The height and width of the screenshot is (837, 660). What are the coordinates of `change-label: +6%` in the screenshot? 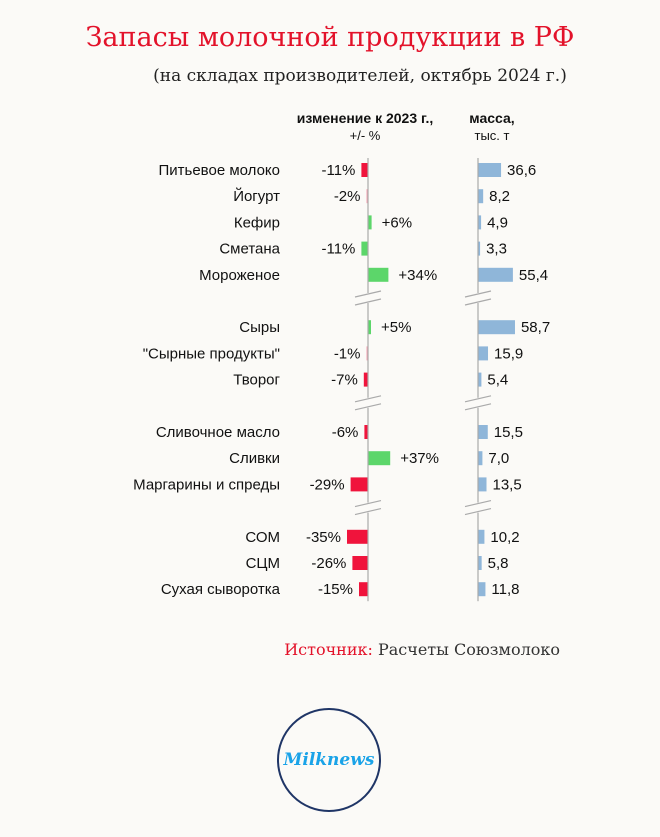 It's located at (397, 222).